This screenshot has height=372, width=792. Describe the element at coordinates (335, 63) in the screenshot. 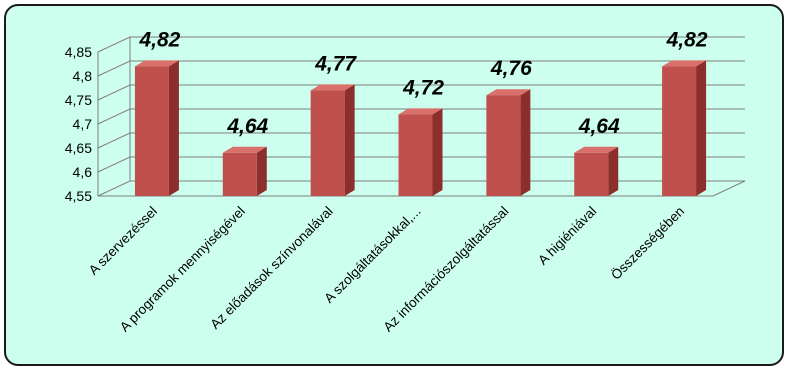

I see `data-label: 4,77` at that location.